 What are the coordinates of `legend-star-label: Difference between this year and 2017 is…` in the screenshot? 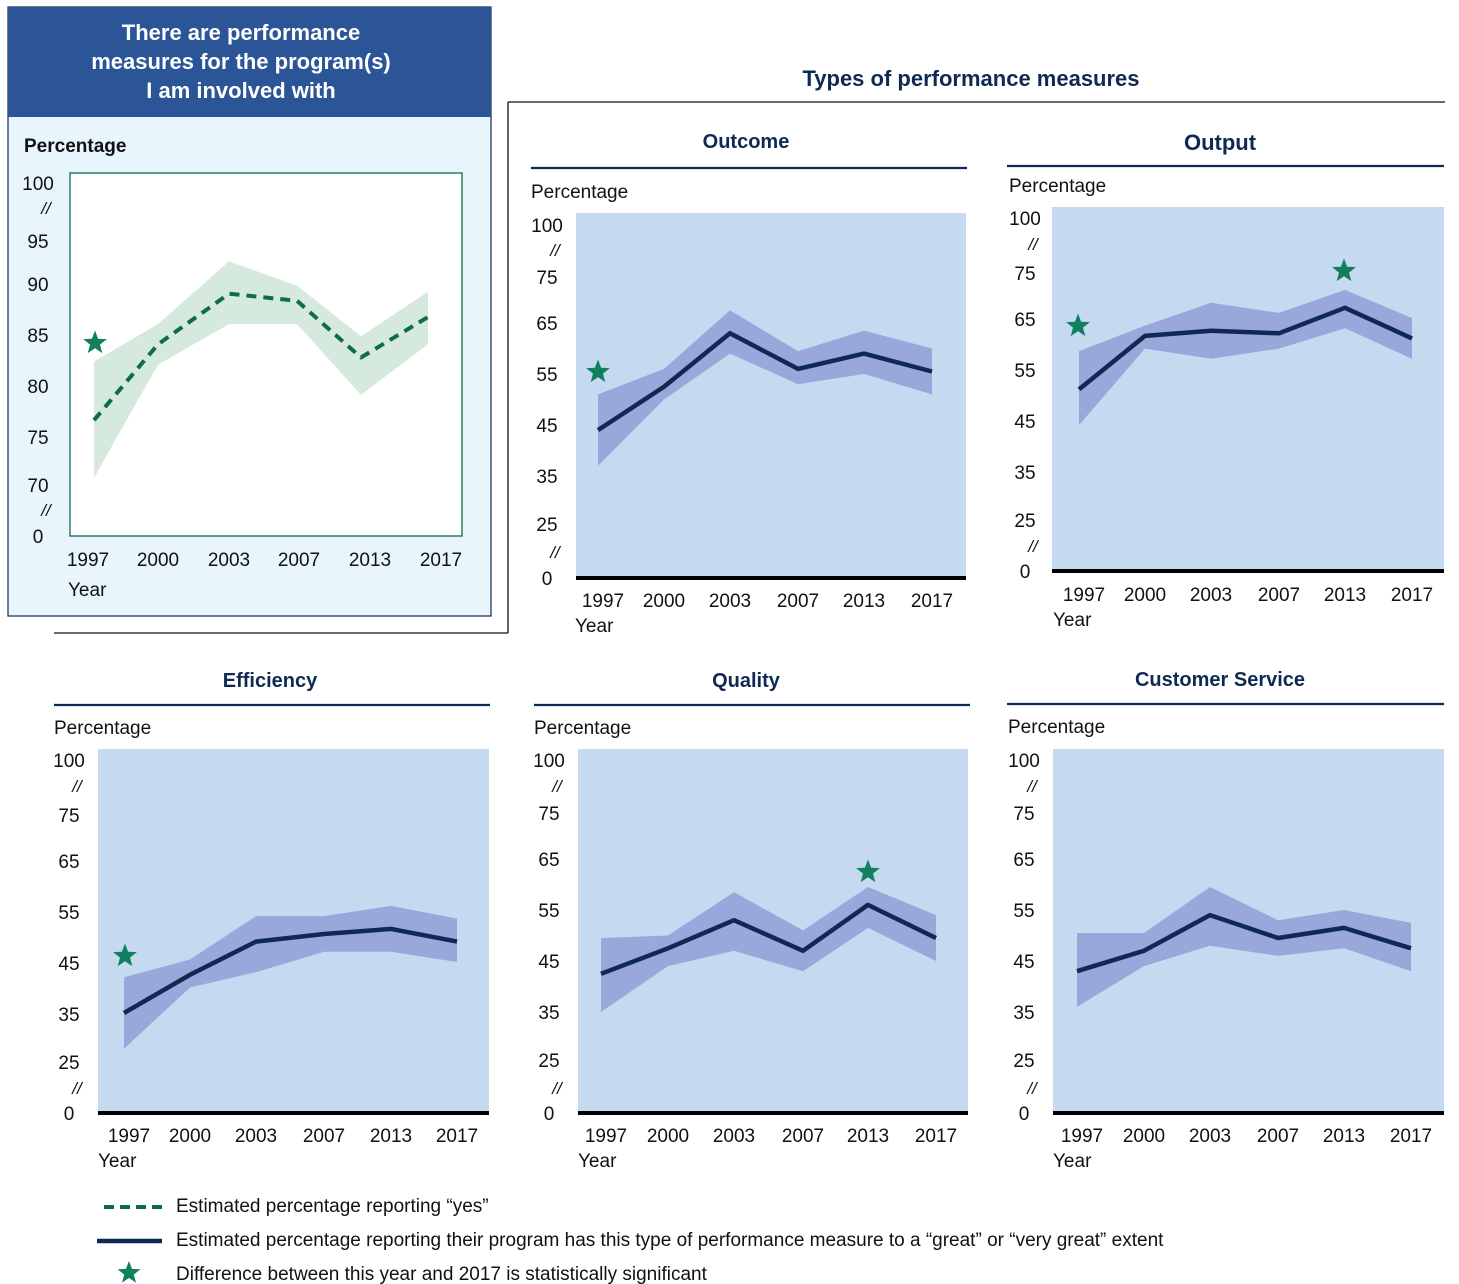 It's located at (442, 1274).